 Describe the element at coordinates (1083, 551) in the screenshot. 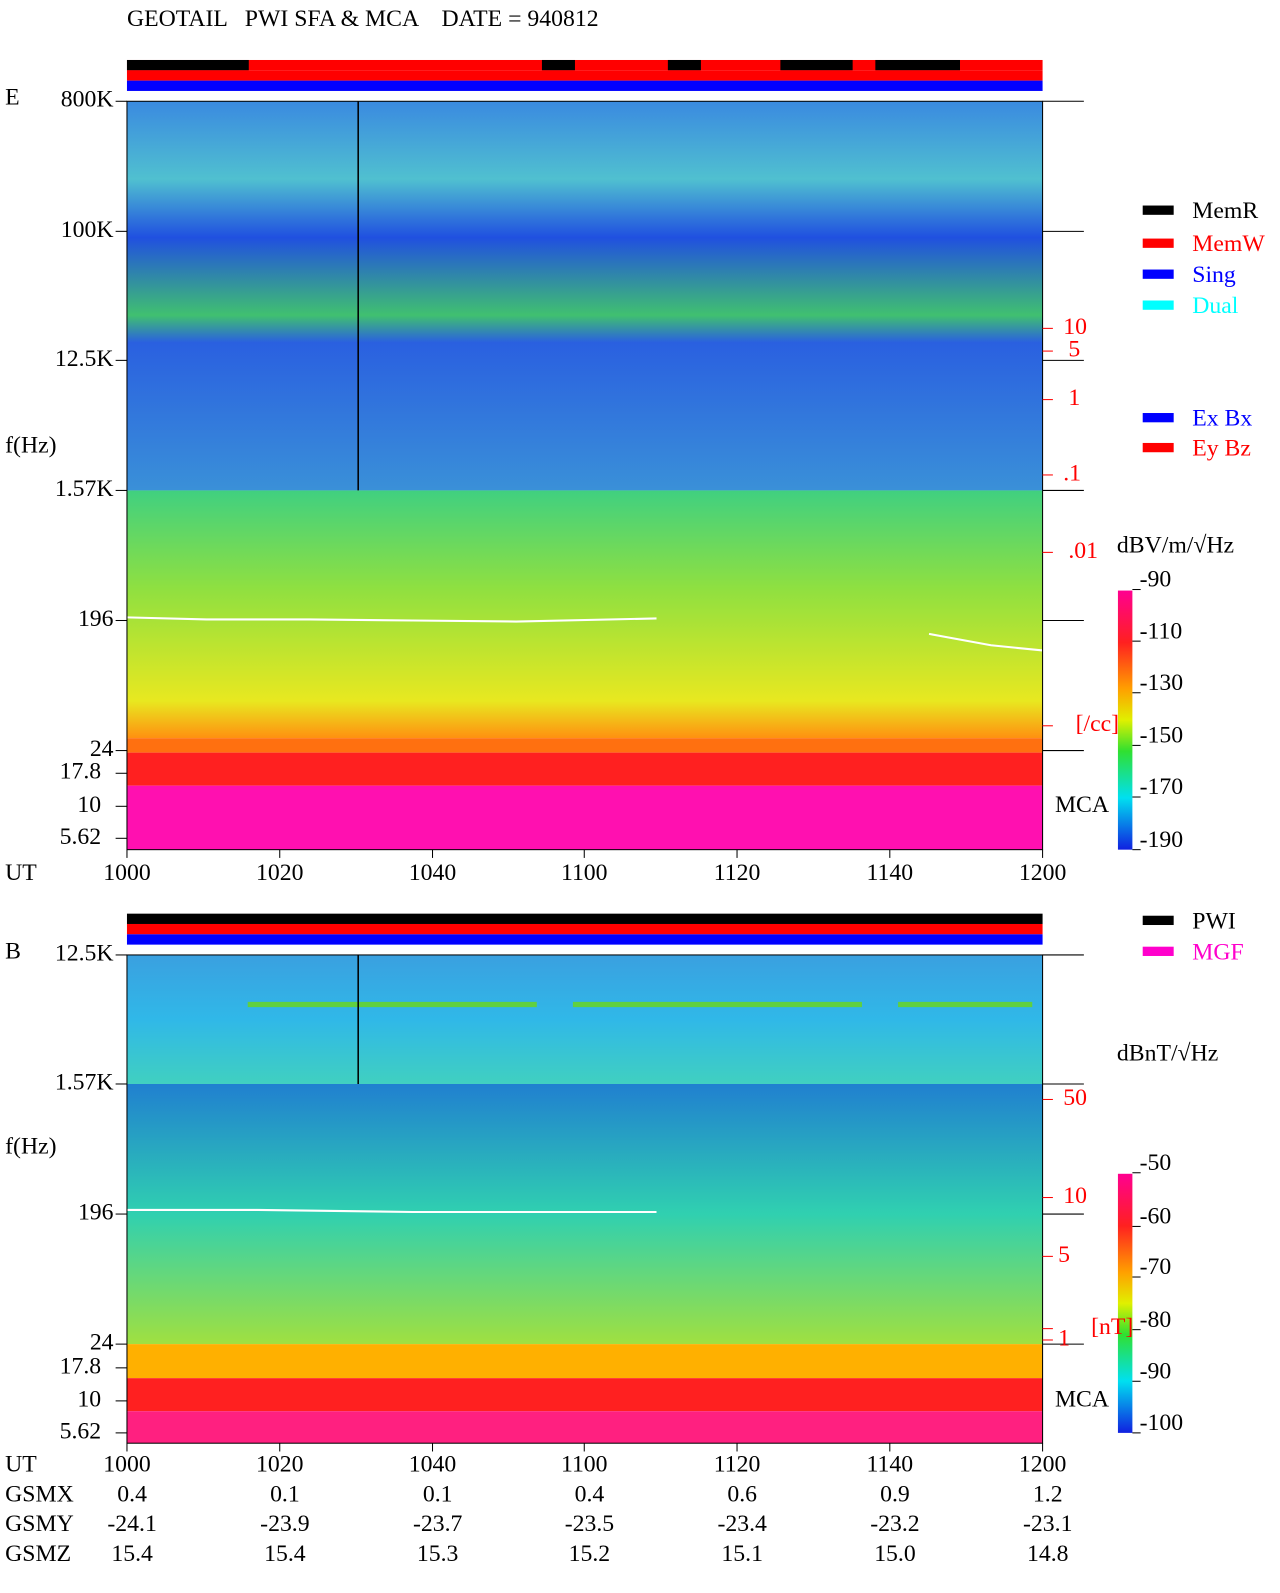

I see `density-label: .01` at that location.